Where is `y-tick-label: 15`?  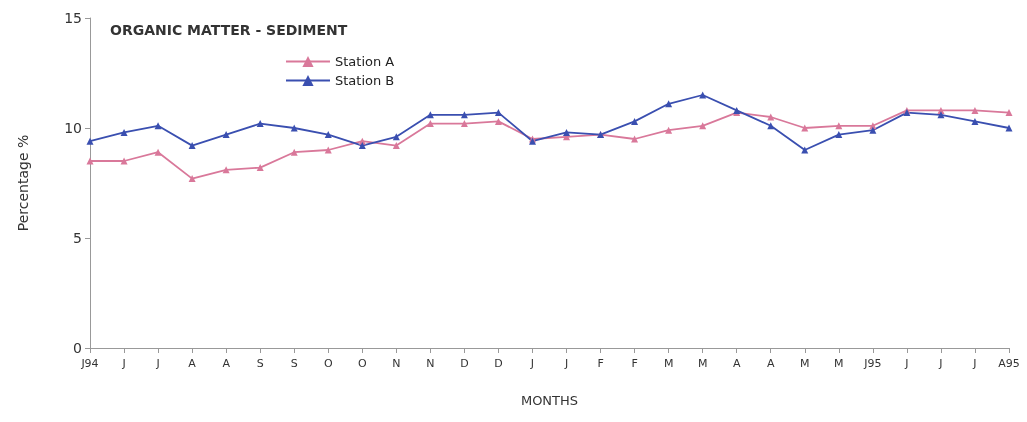 y-tick-label: 15 is located at coordinates (73, 18).